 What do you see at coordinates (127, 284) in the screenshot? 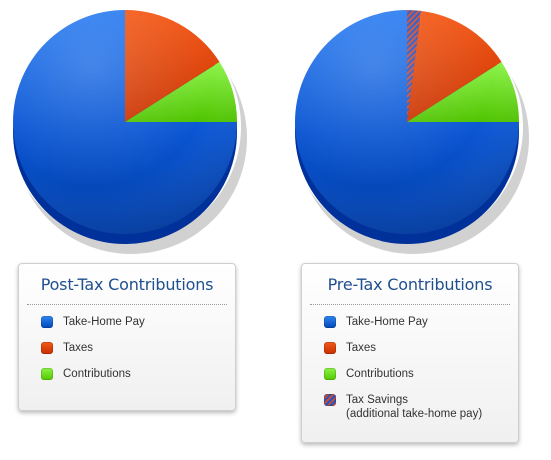
I see `post-tax-legend-title: Post-Tax Contributions` at bounding box center [127, 284].